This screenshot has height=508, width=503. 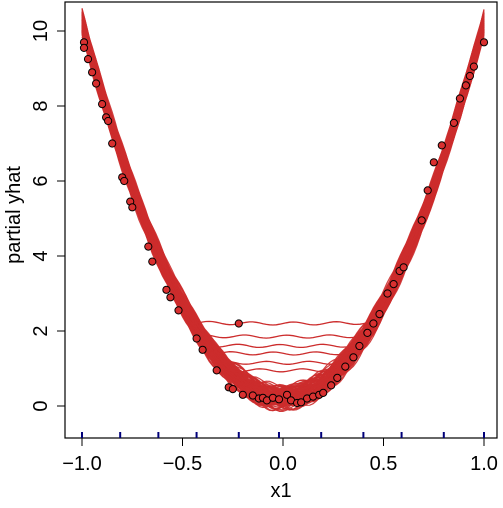 I want to click on x-axis-label: x1, so click(x=280, y=491).